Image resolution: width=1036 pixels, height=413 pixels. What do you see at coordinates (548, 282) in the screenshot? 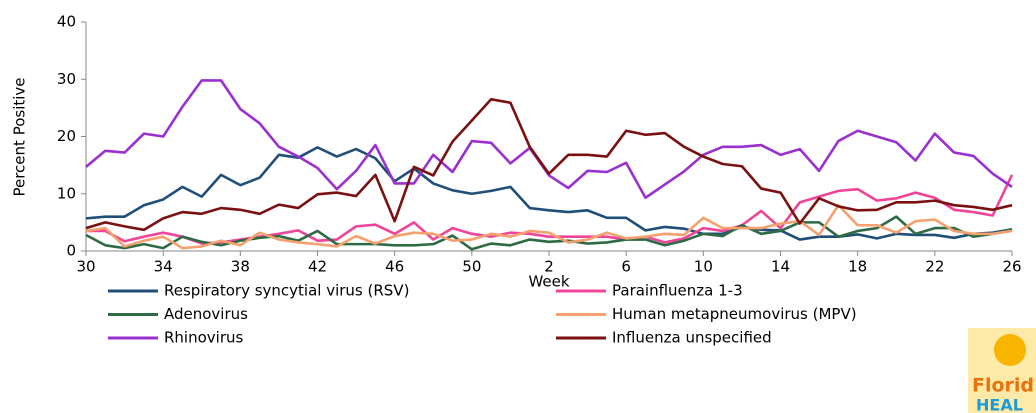
I see `x-axis-title: Week` at bounding box center [548, 282].